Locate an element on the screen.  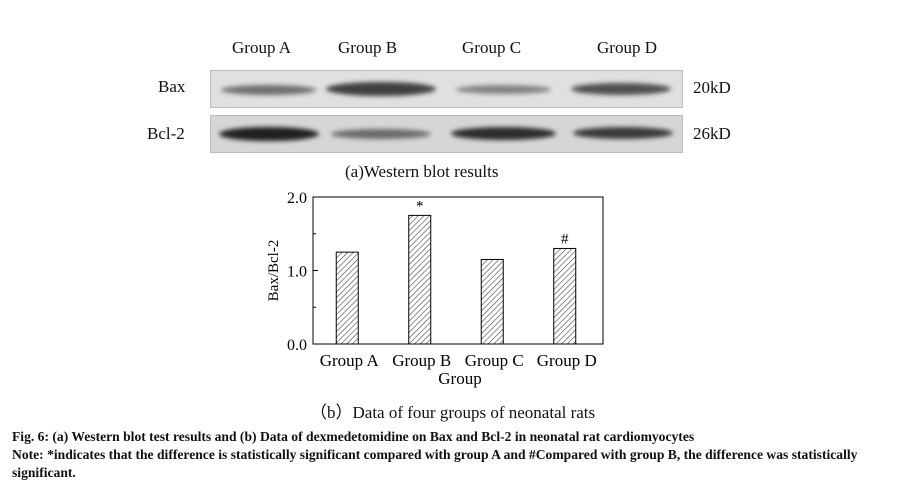
chart-ticks: 0.0 1.0 2.0 is located at coordinates (302, 272).